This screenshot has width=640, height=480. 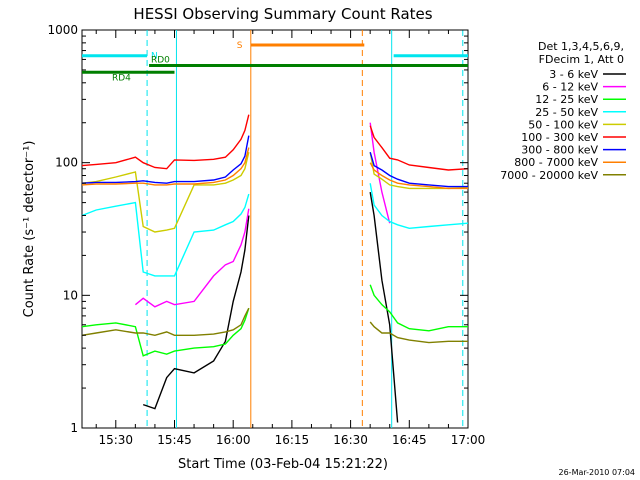 What do you see at coordinates (581, 46) in the screenshot?
I see `legend-header-line-1: Det 1,3,4,5,6,9,` at bounding box center [581, 46].